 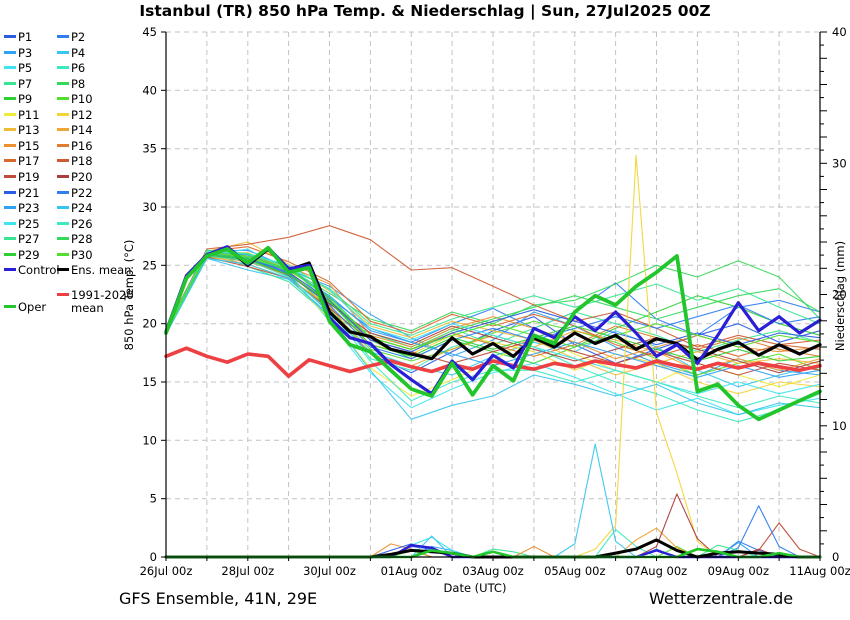 I want to click on legend-item-p5: P5, so click(x=18, y=68).